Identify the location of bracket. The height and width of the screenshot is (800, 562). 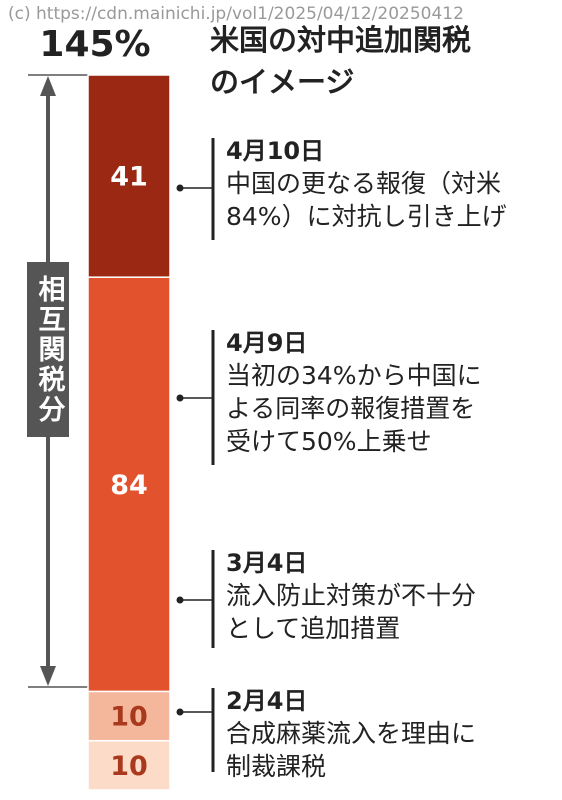
(57, 381).